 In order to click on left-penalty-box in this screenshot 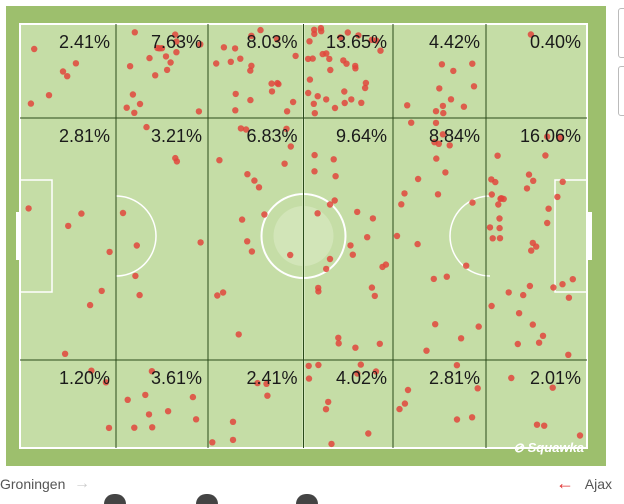, I will do `click(36, 236)`.